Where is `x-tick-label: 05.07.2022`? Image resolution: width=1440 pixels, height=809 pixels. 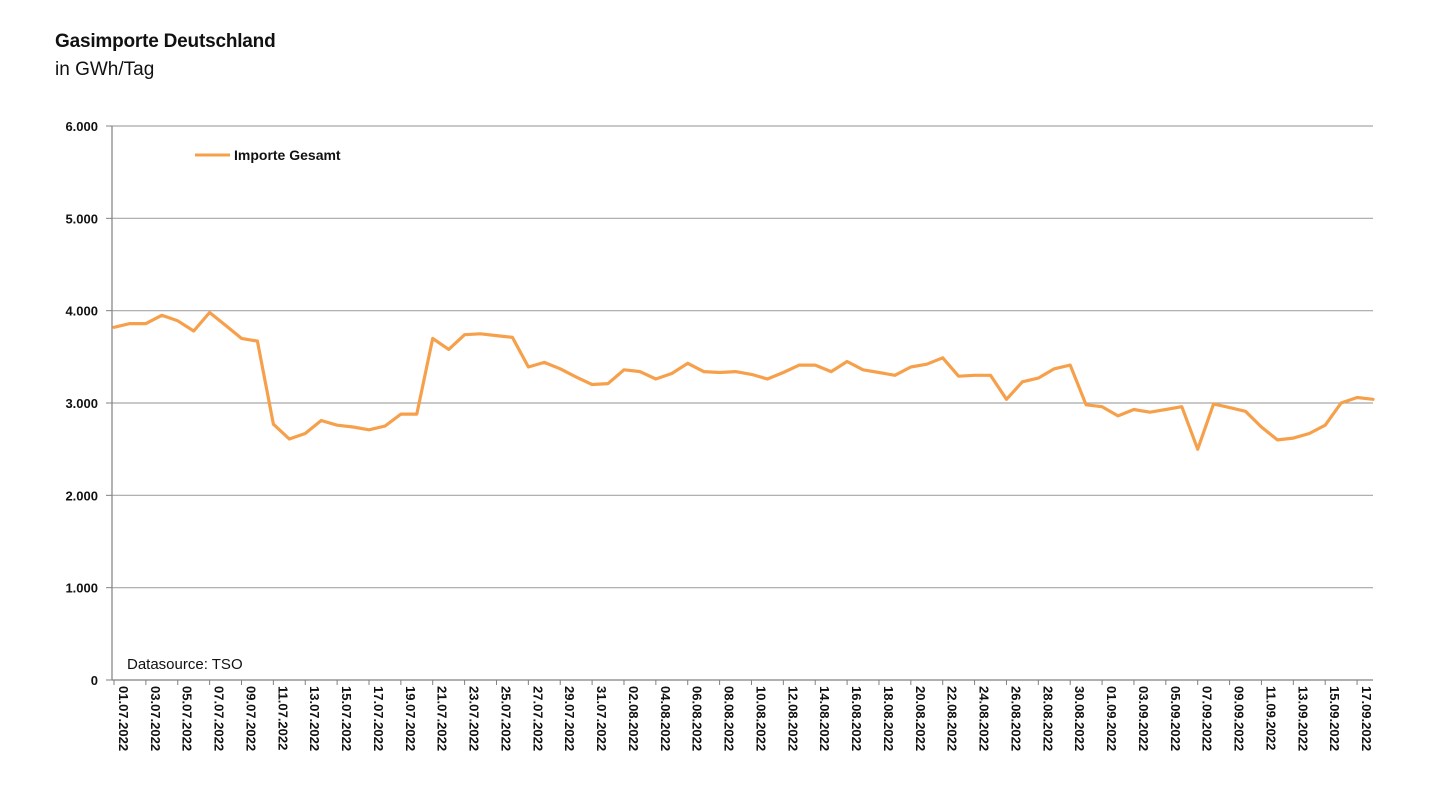 x-tick-label: 05.07.2022 is located at coordinates (187, 718).